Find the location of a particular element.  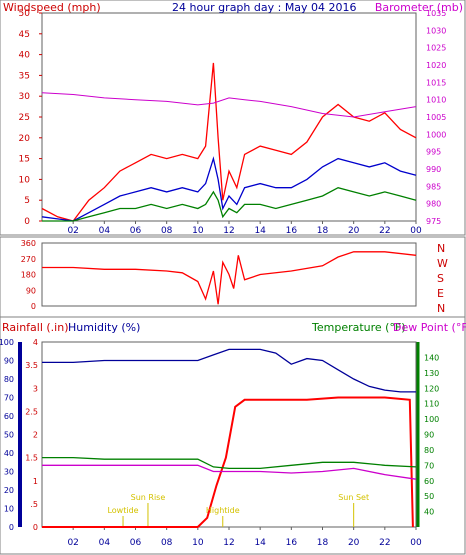

top-xtick-11: 00 is located at coordinates (416, 231).